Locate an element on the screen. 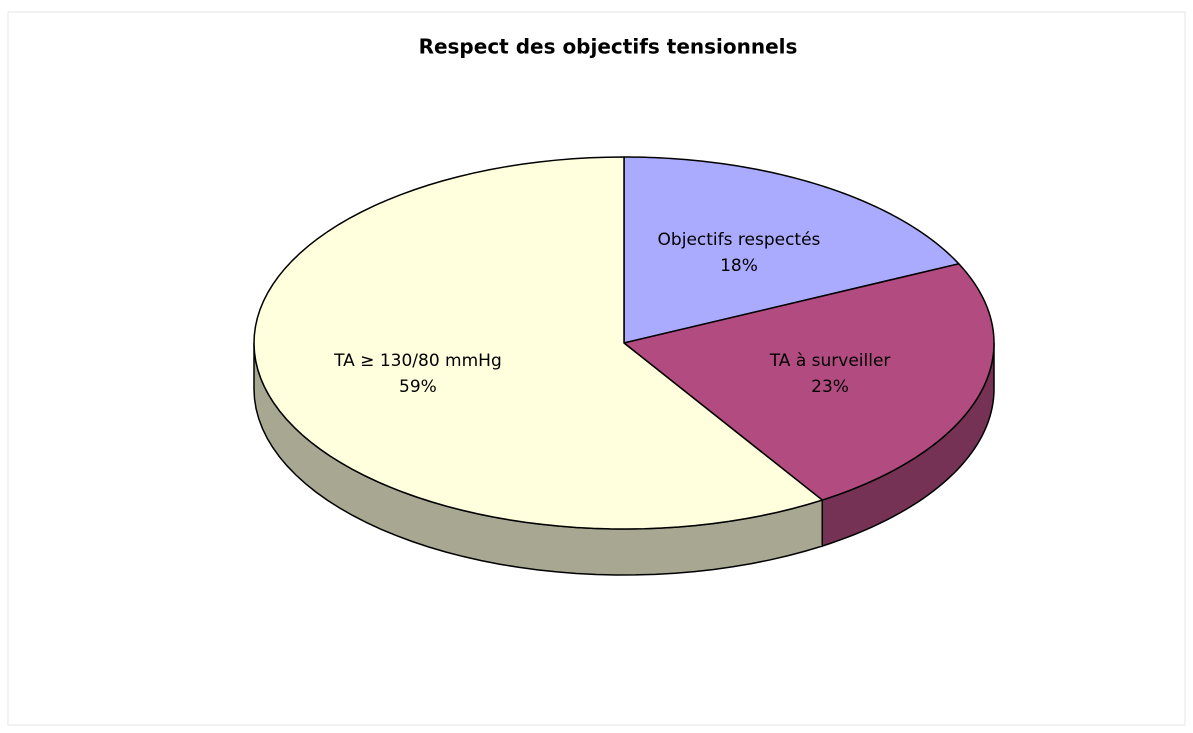 Image resolution: width=1193 pixels, height=733 pixels. slice-label: Objectifs respectés is located at coordinates (739, 240).